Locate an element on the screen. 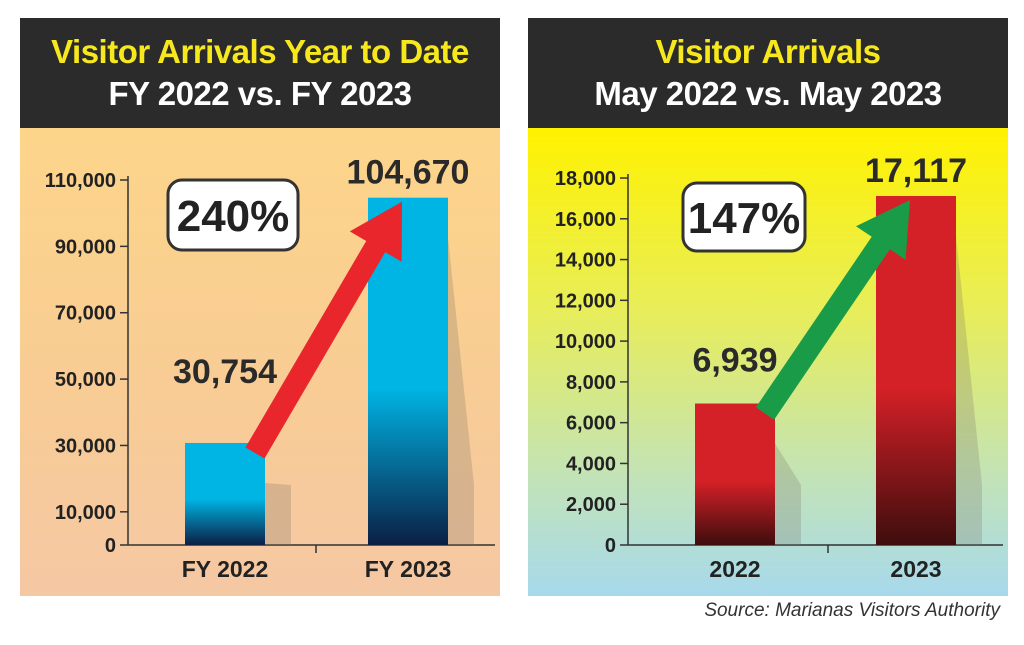 Image resolution: width=1024 pixels, height=645 pixels. y-tick-label: 2,000 is located at coordinates (591, 505).